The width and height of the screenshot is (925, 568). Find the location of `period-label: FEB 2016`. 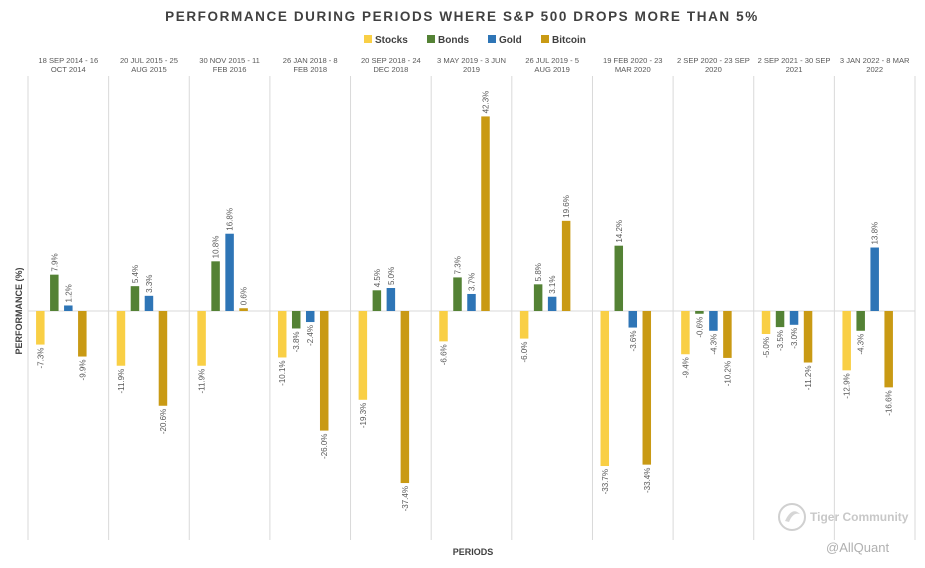

period-label: FEB 2016 is located at coordinates (230, 69).